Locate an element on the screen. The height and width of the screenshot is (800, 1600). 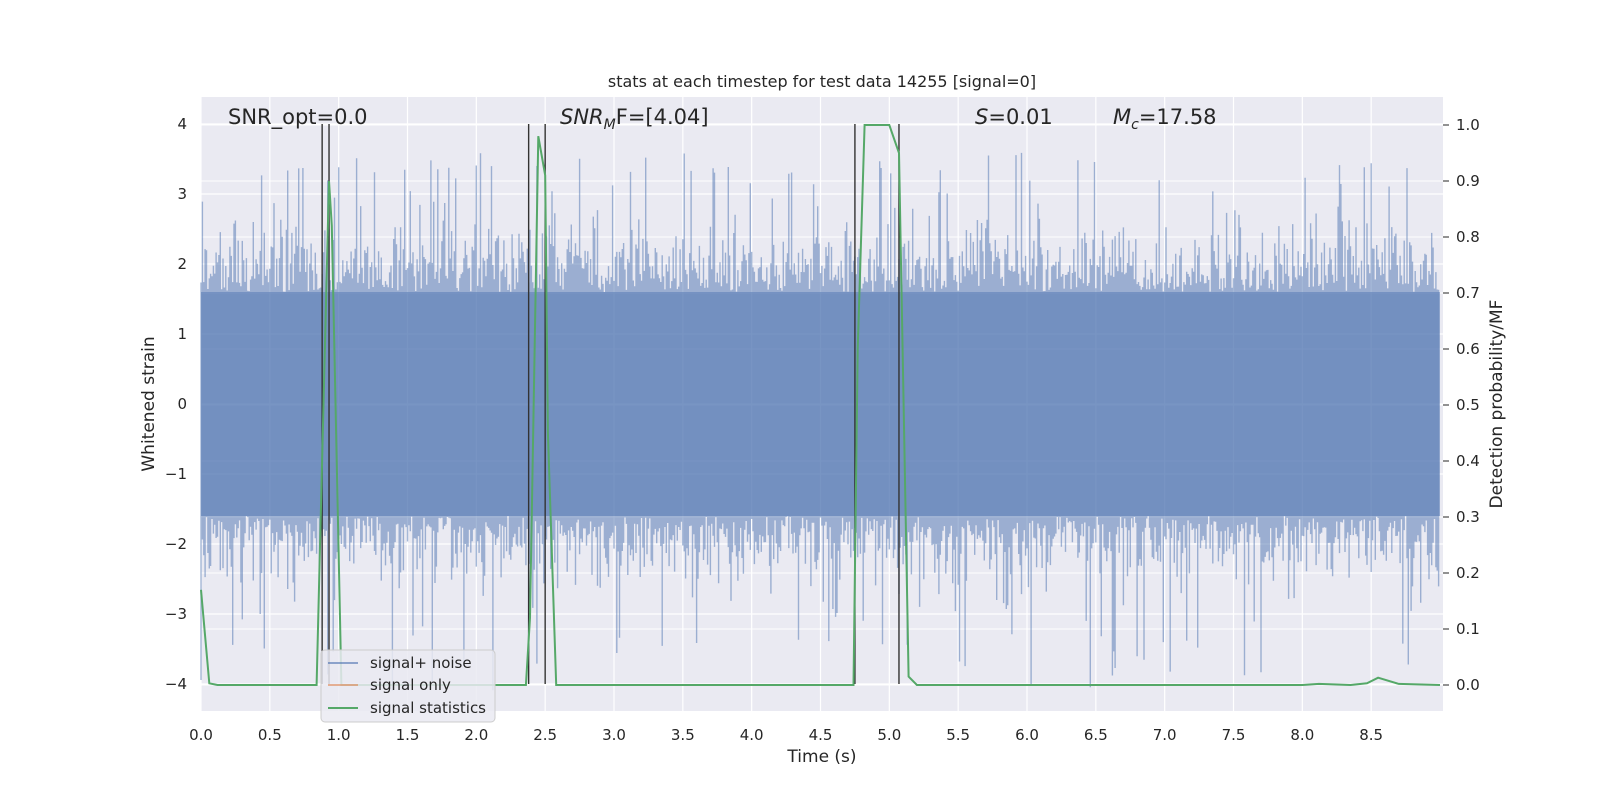
x-tick-label: 8.5 is located at coordinates (1371, 735).